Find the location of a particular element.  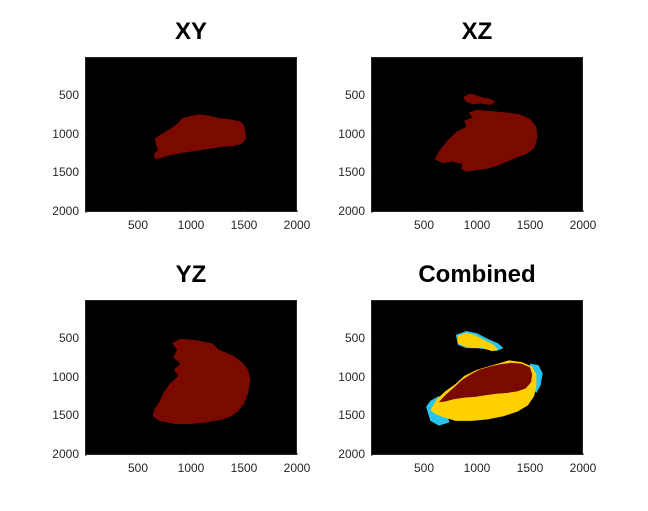

yz-ytick-label-3: 2000 is located at coordinates (65, 454).